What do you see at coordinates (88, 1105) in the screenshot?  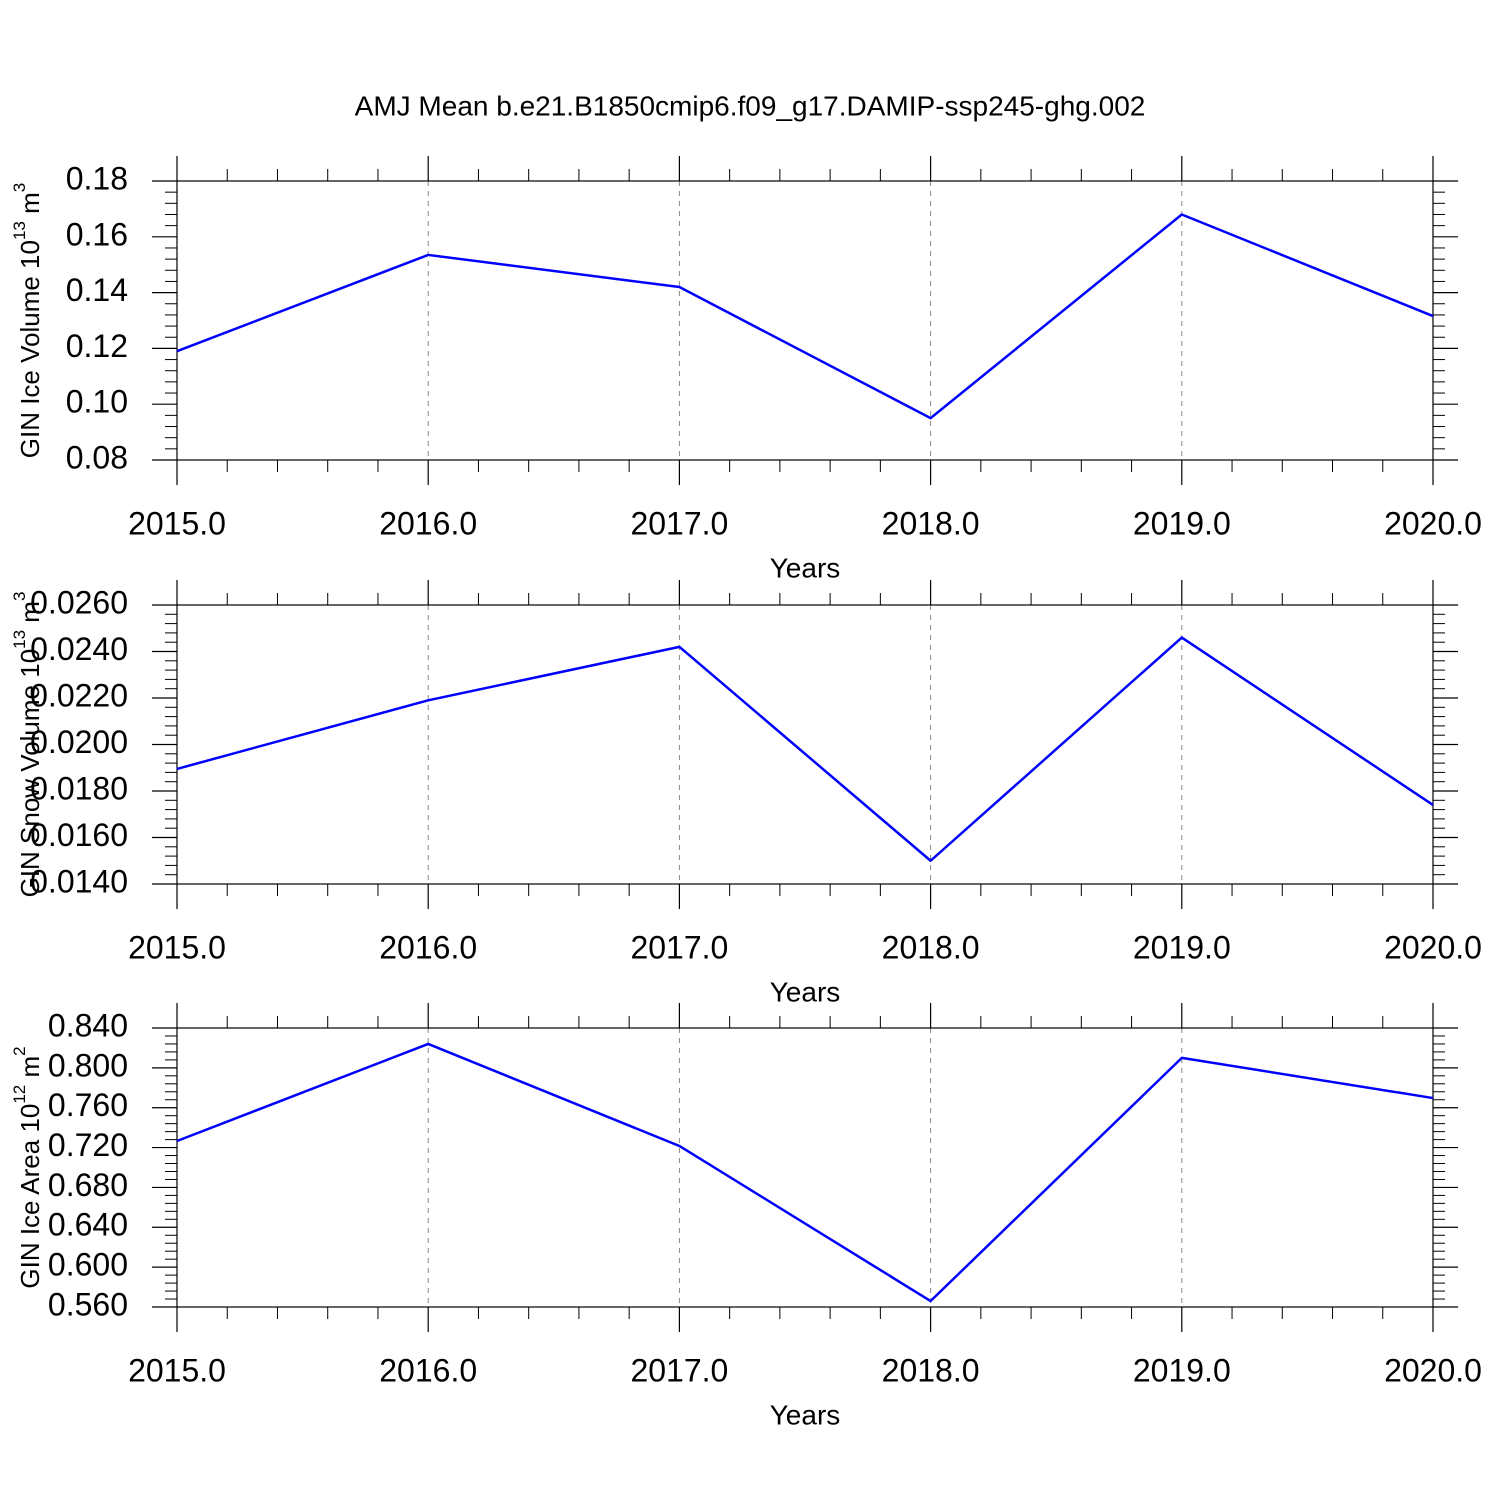 I see `y-tick-label: 0.760` at bounding box center [88, 1105].